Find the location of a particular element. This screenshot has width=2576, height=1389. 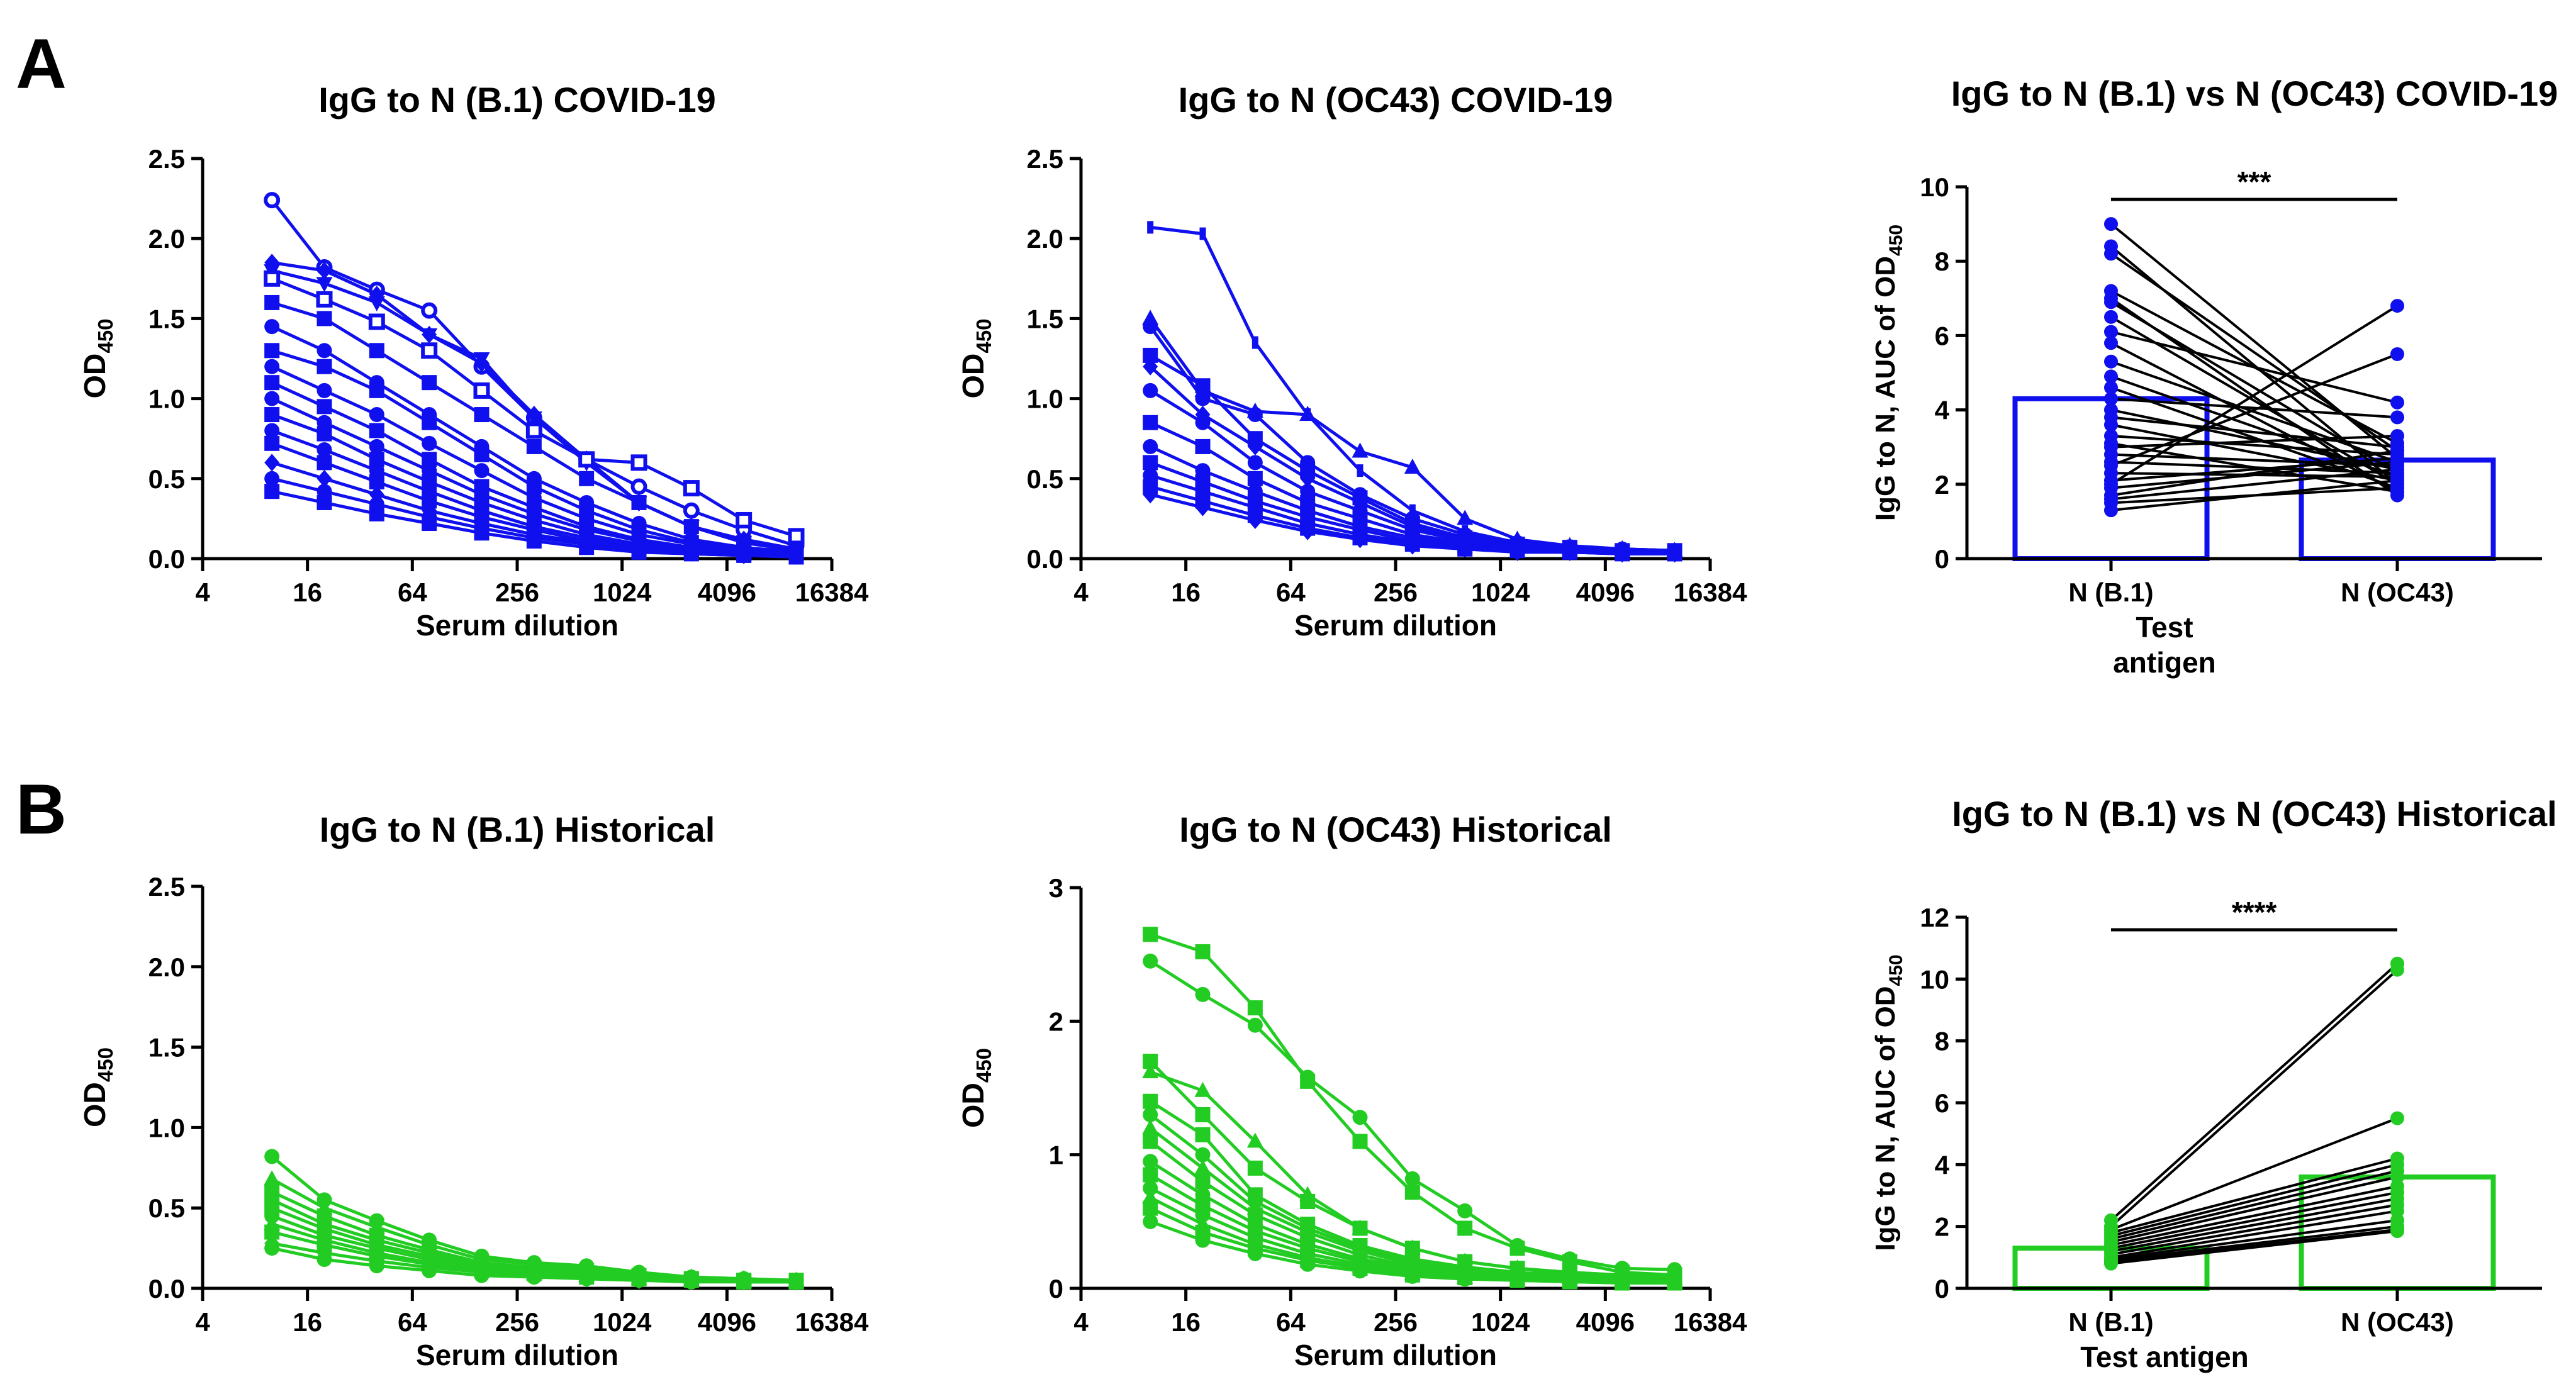

series-s12 is located at coordinates (1413, 524).